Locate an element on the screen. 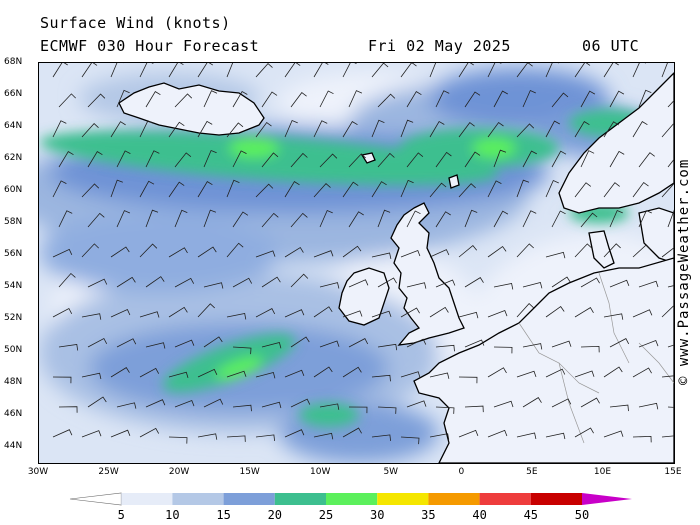 The image size is (700, 525). lon-label: 0 is located at coordinates (461, 472).